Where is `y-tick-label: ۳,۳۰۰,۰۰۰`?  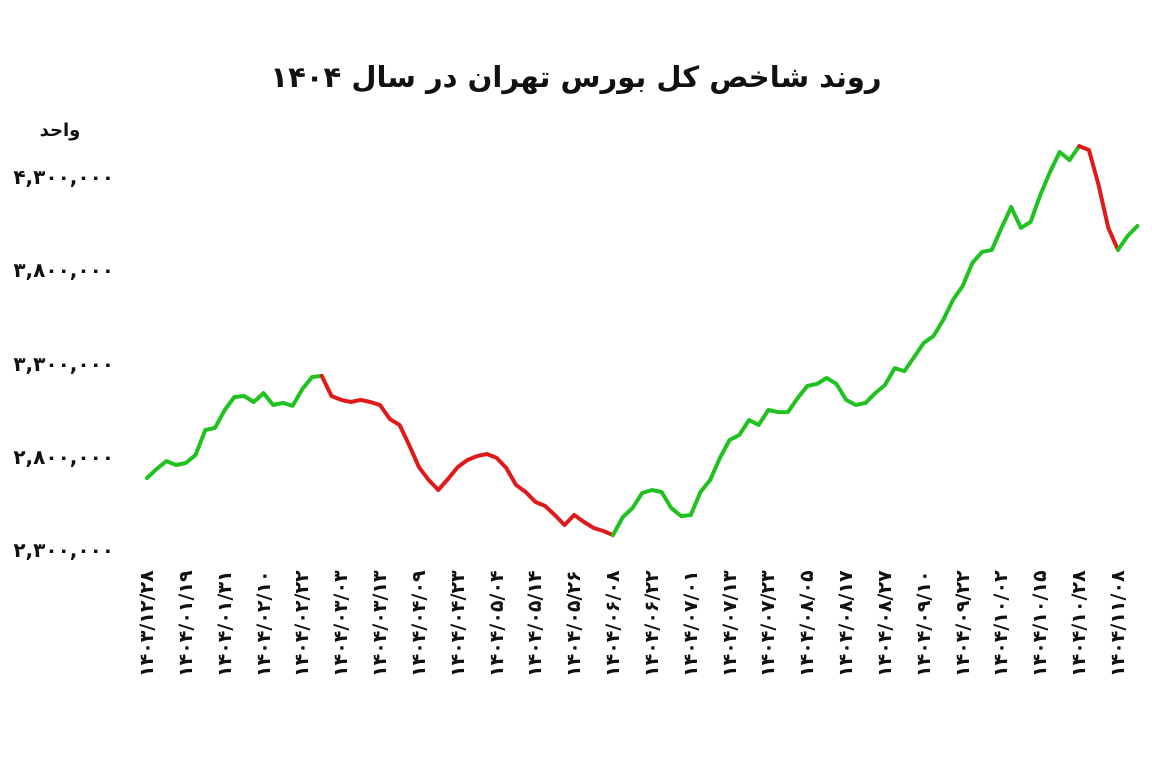
y-tick-label: ۳,۳۰۰,۰۰۰ is located at coordinates (63, 363).